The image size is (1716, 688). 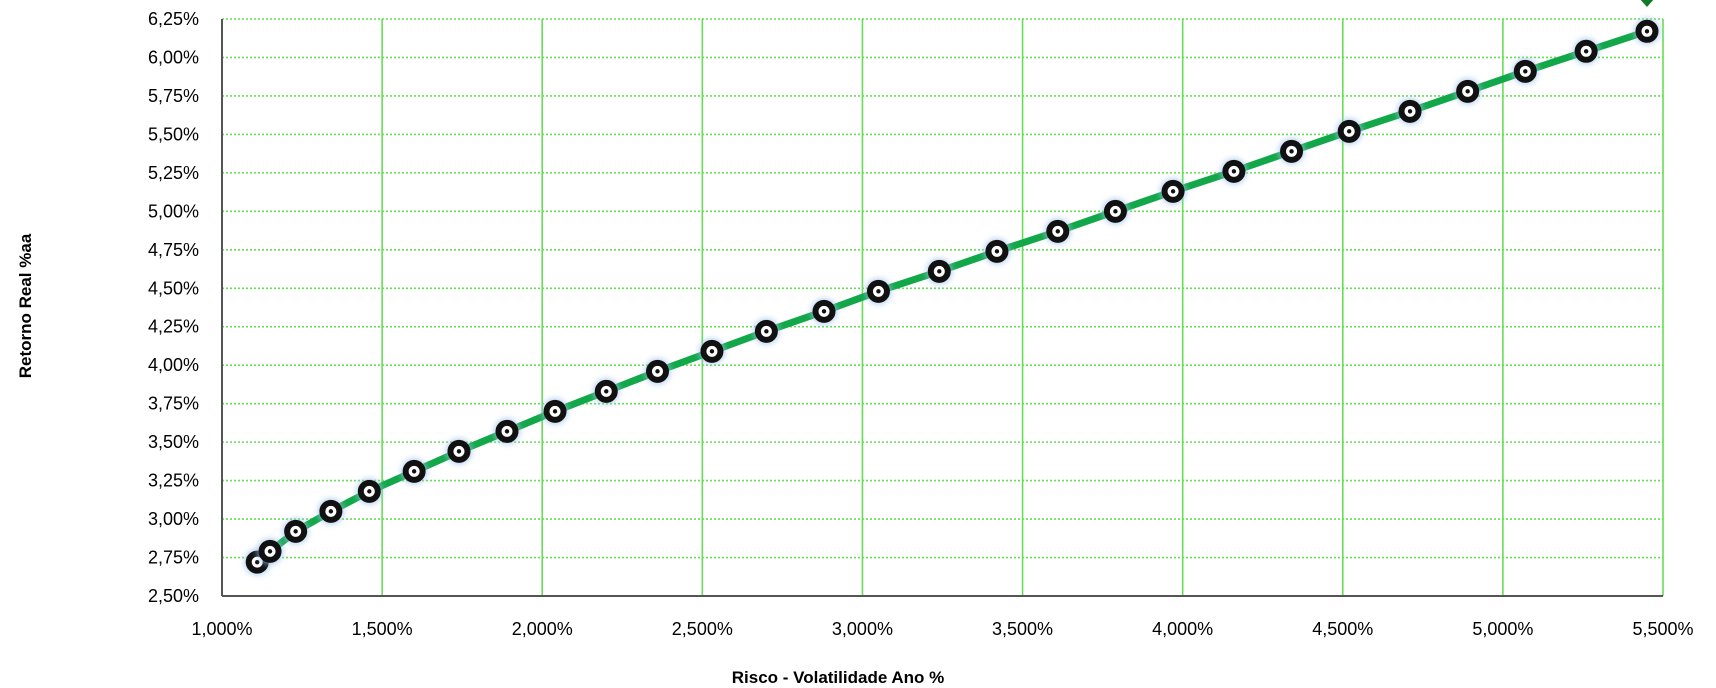 What do you see at coordinates (702, 629) in the screenshot?
I see `x-tick-label: 2,500%` at bounding box center [702, 629].